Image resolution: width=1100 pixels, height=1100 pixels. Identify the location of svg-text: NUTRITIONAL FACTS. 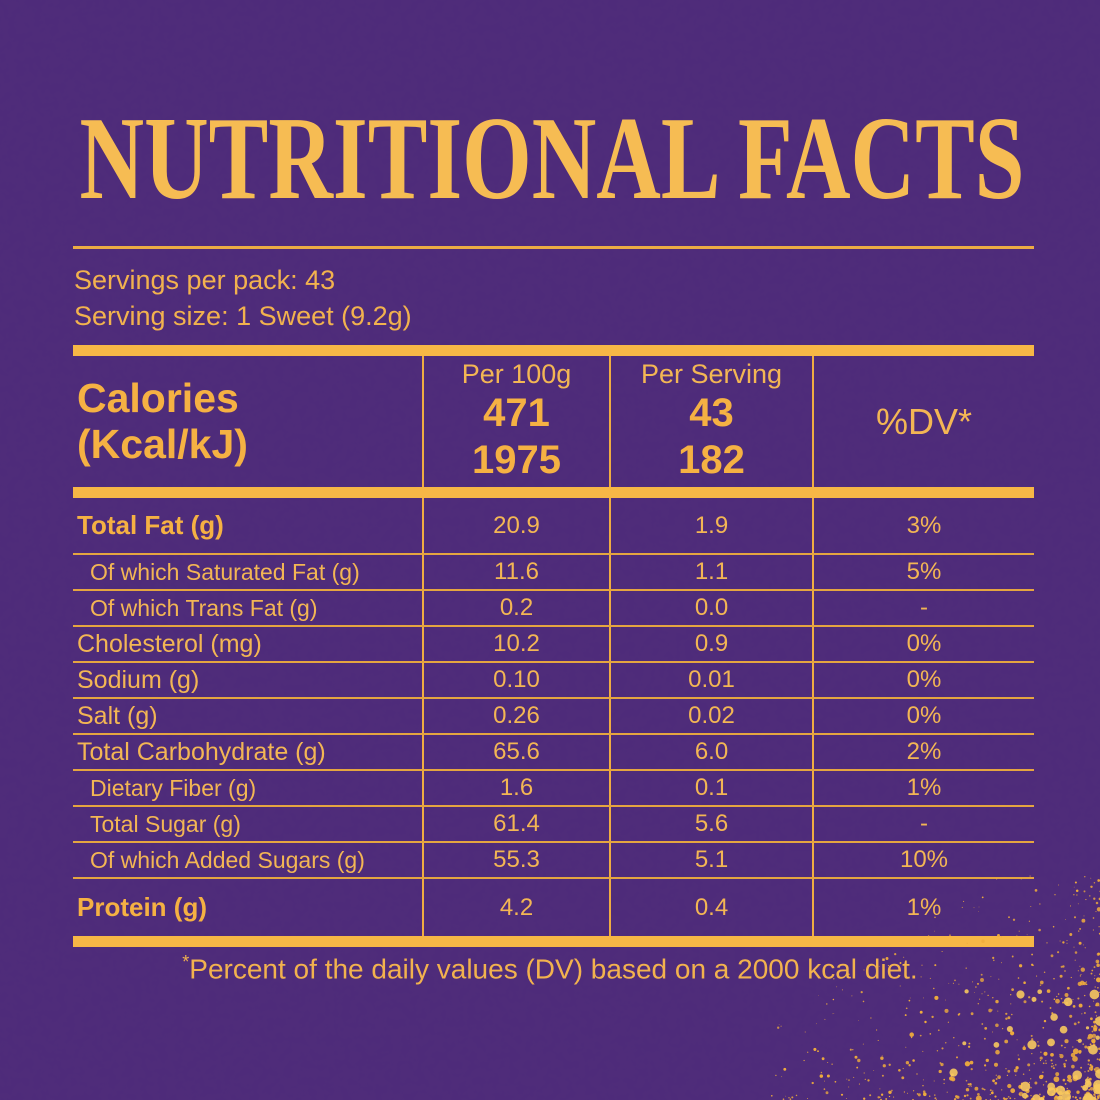
(552, 158).